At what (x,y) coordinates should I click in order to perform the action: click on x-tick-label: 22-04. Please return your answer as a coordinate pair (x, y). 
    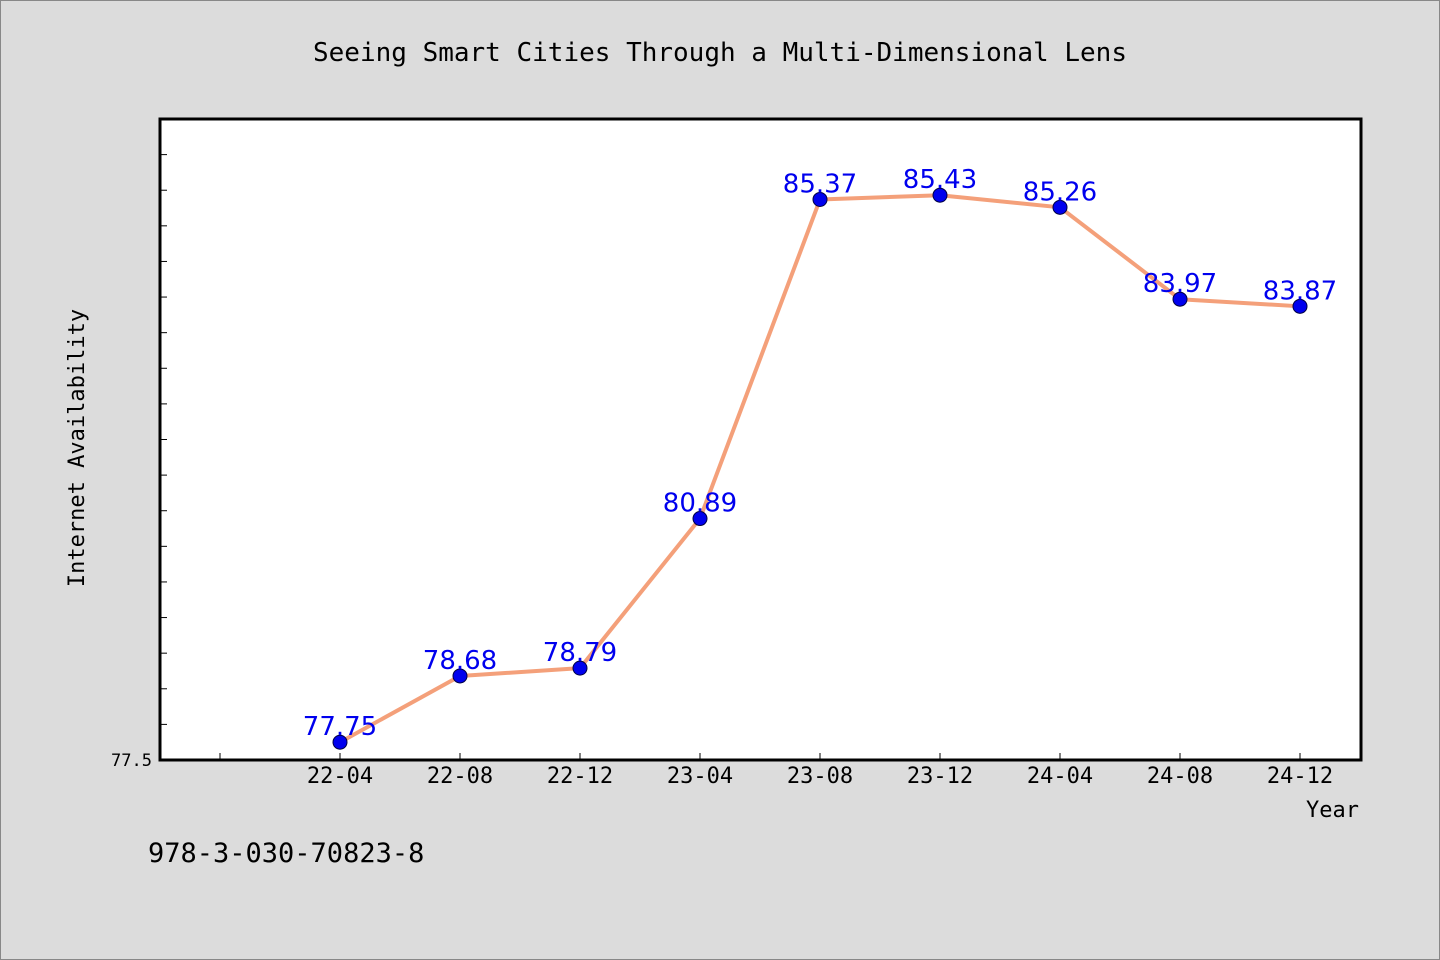
    Looking at the image, I should click on (340, 776).